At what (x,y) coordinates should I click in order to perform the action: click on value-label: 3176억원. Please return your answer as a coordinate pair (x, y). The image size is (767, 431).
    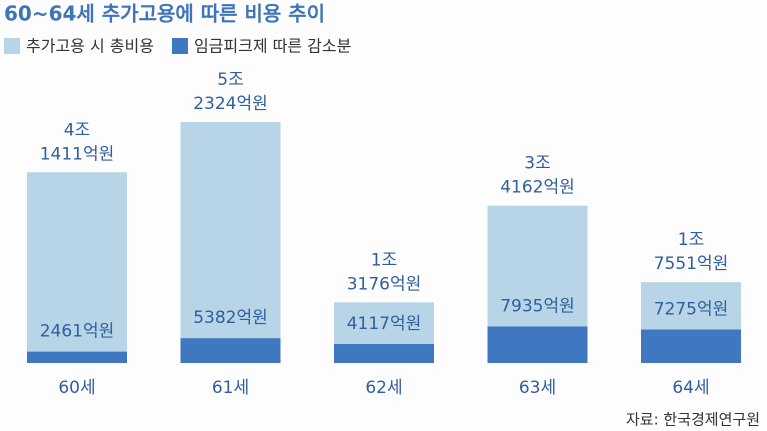
    Looking at the image, I should click on (384, 284).